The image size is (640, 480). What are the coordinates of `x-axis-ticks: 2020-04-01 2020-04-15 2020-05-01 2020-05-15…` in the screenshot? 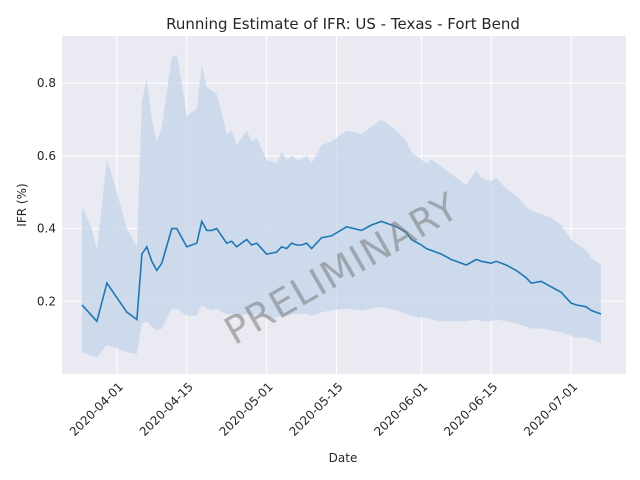 It's located at (323, 409).